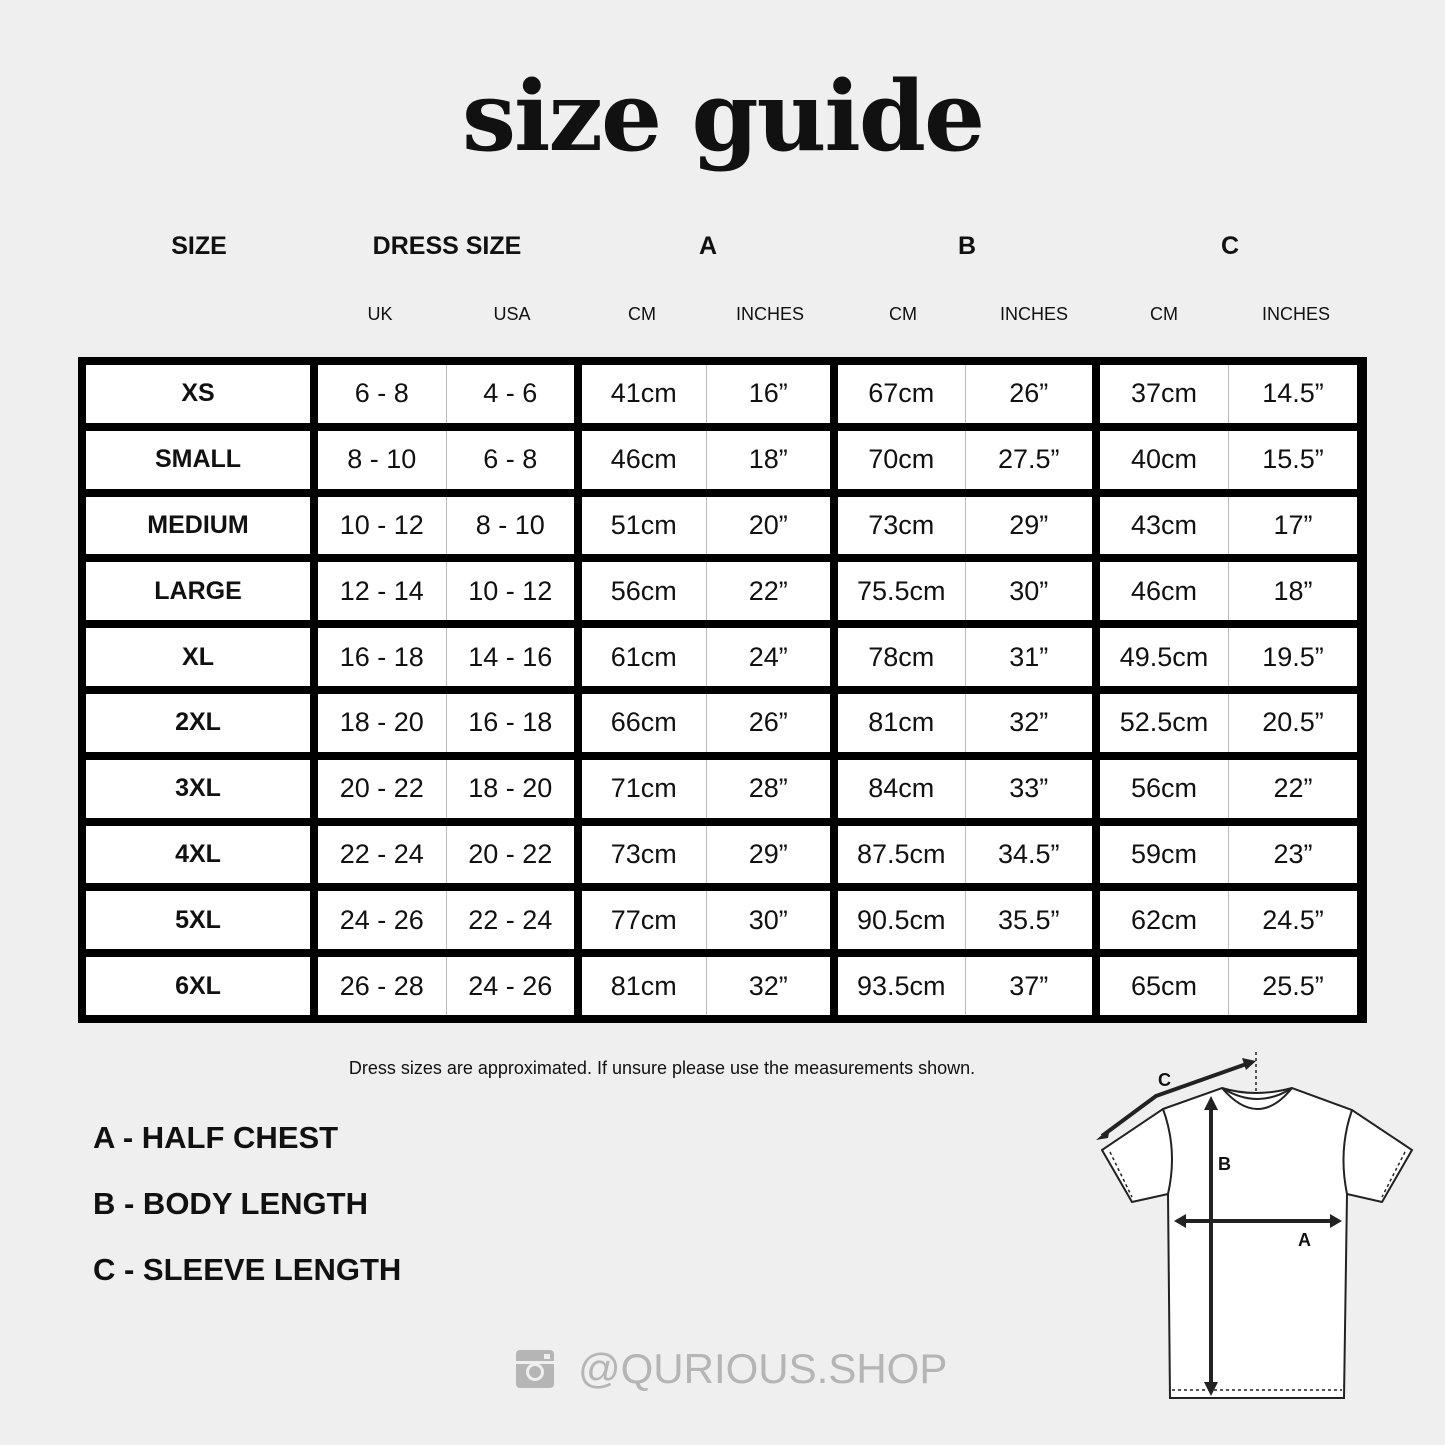  Describe the element at coordinates (901, 524) in the screenshot. I see `cell-b-cm: 73cm` at that location.